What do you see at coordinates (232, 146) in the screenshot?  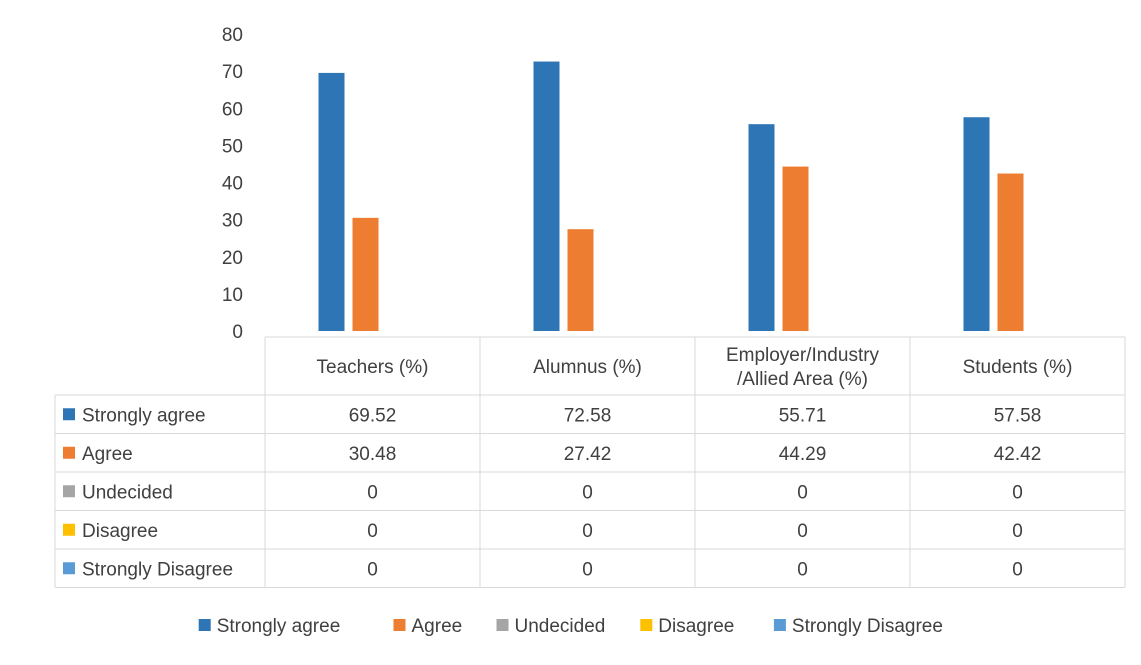 I see `y-tick-label: 50` at bounding box center [232, 146].